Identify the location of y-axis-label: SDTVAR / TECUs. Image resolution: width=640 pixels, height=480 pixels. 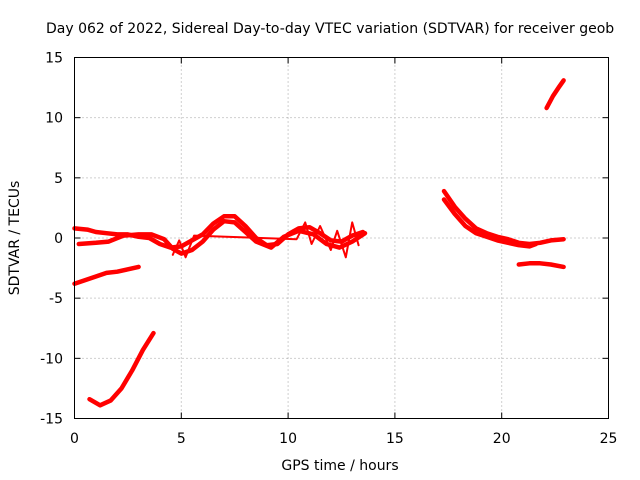
(15, 238).